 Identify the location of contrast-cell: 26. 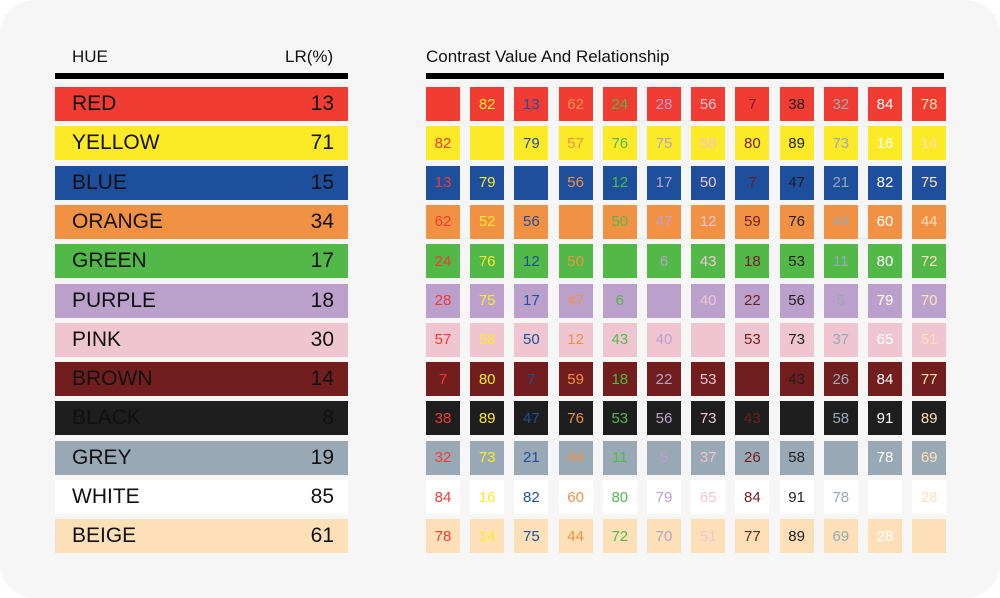
(752, 457).